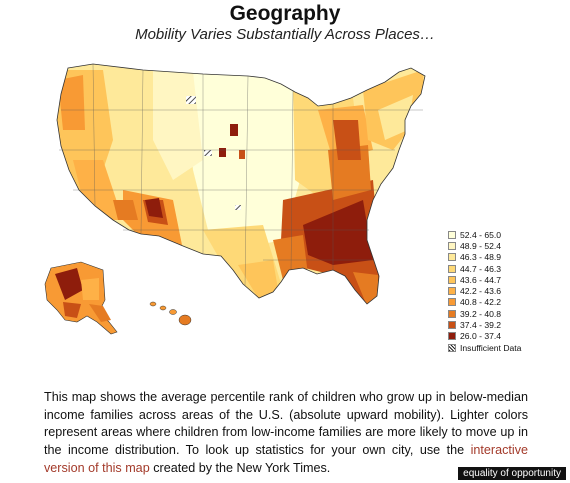  What do you see at coordinates (452, 347) in the screenshot?
I see `legend-swatch-hatched` at bounding box center [452, 347].